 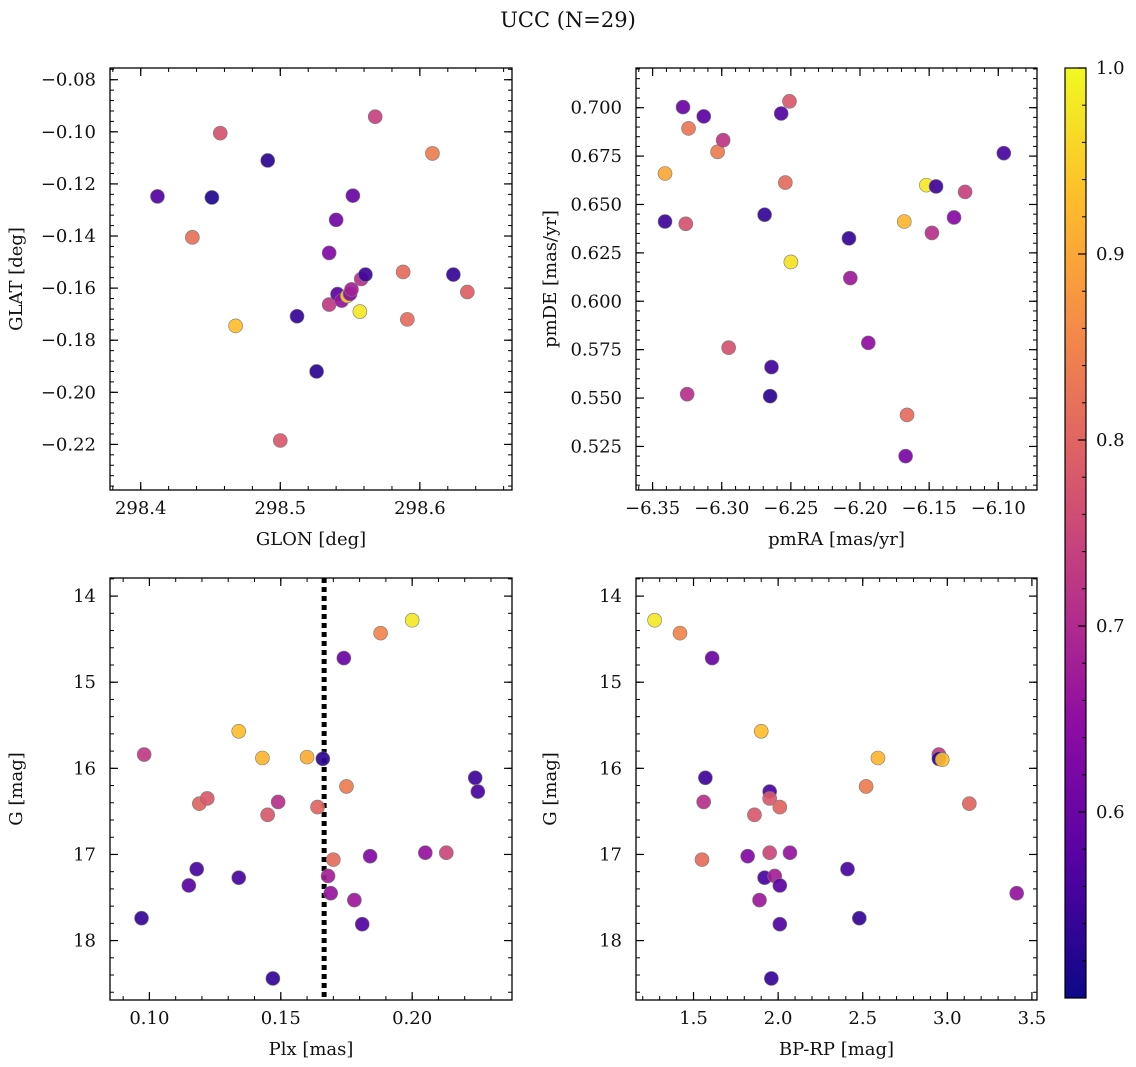 What do you see at coordinates (84, 768) in the screenshot?
I see `y-tick-label: 16` at bounding box center [84, 768].